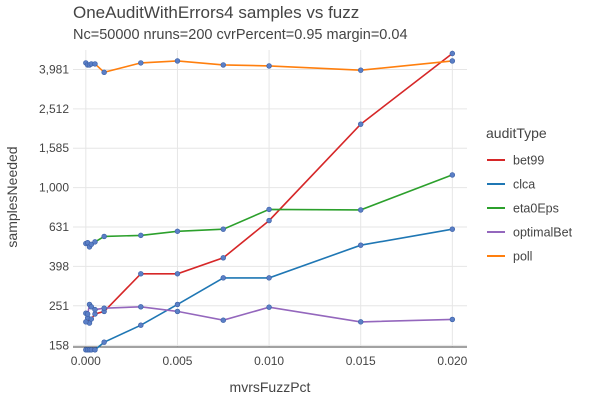  I want to click on y-tick-label: 2,512, so click(54, 109).